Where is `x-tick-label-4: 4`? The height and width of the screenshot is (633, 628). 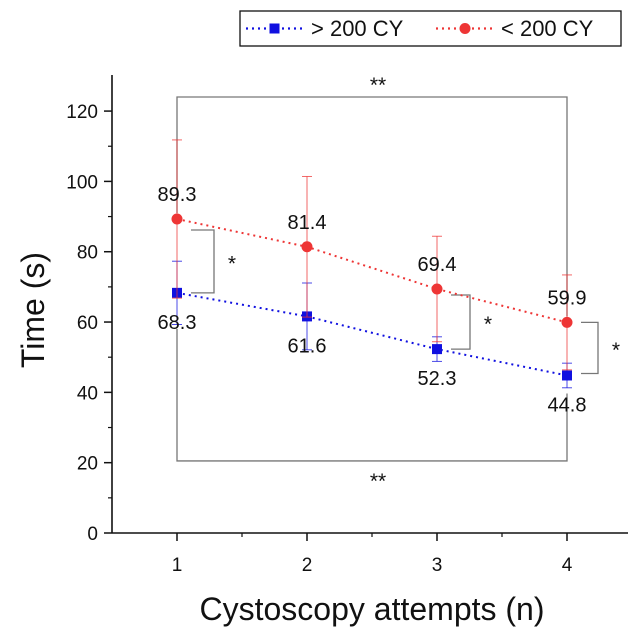
x-tick-label-4: 4 is located at coordinates (567, 565).